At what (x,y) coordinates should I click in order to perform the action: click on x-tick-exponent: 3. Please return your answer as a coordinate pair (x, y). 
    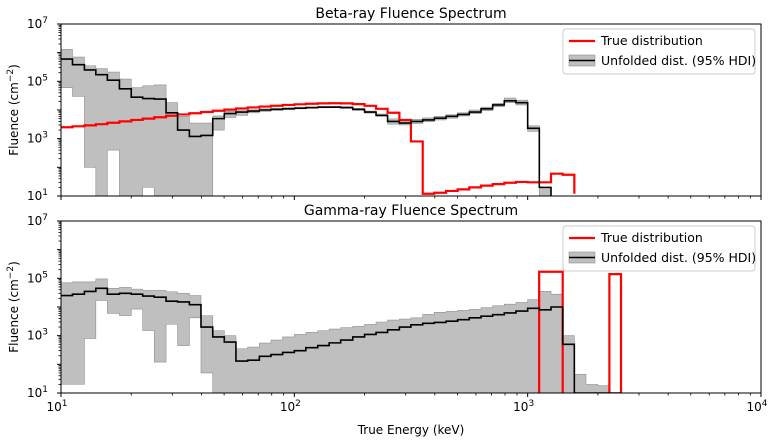
    Looking at the image, I should click on (531, 404).